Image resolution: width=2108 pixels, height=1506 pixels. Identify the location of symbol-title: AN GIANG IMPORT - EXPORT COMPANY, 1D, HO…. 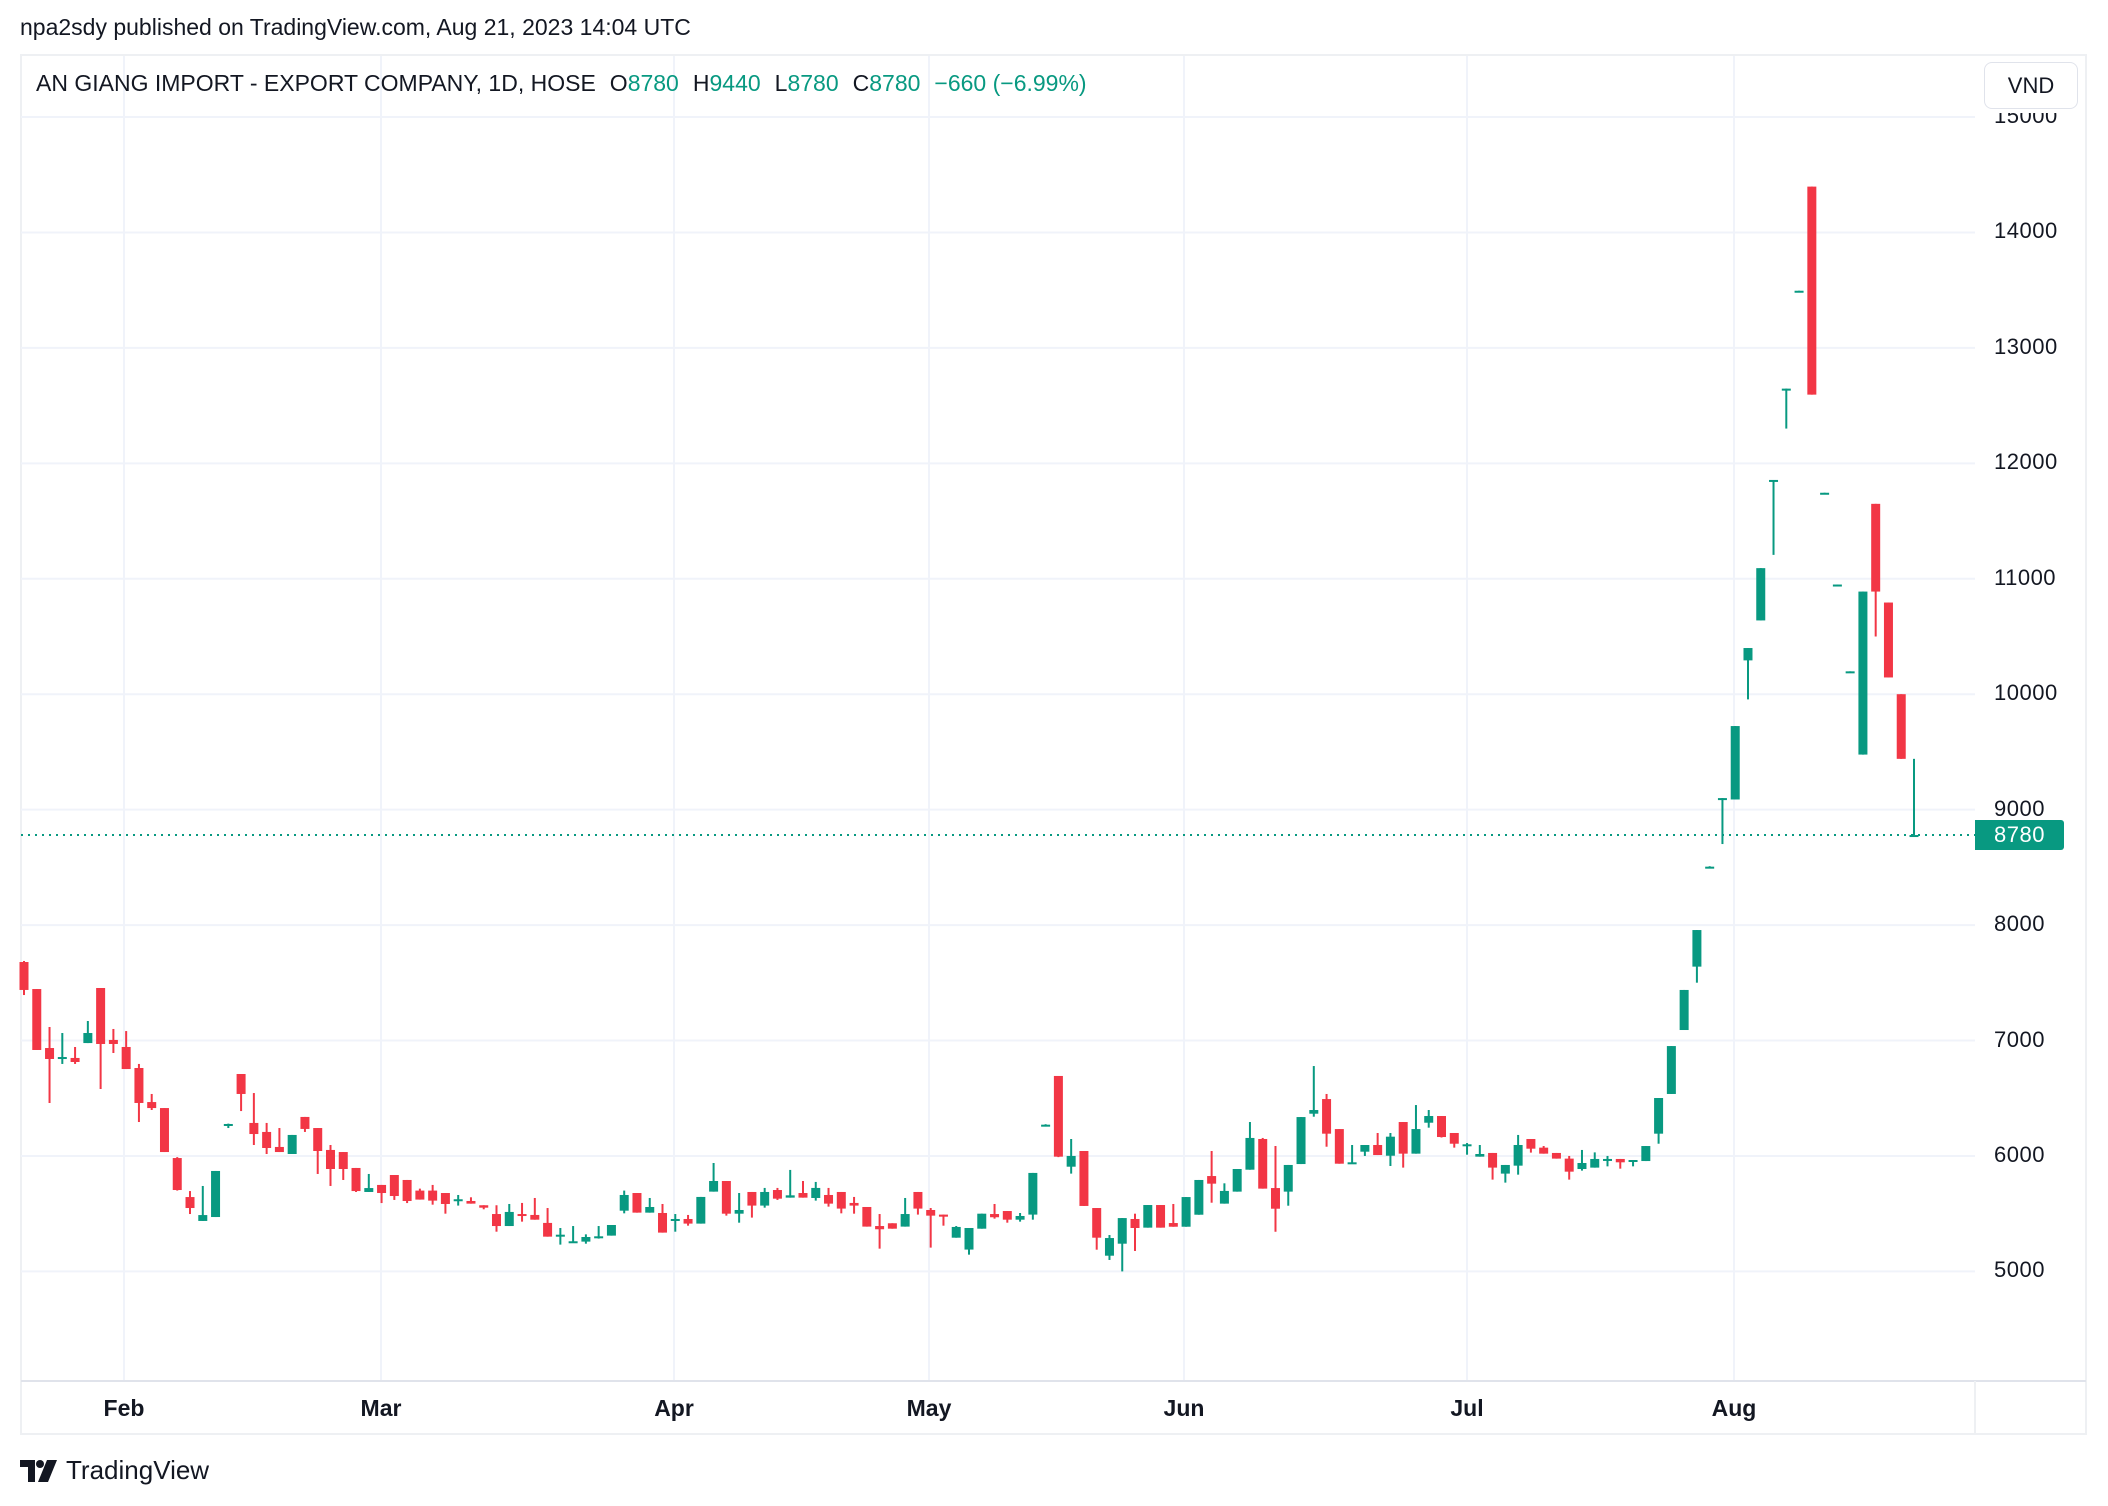
(316, 83).